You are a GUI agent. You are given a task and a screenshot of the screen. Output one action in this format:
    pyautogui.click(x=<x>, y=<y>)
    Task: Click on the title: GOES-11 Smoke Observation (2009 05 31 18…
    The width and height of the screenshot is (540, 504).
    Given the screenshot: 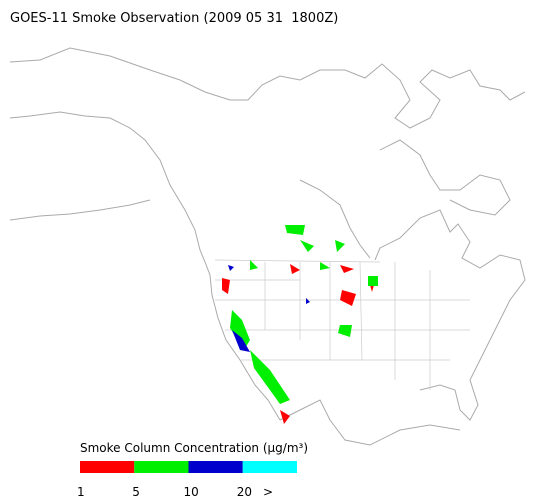 What is the action you would take?
    pyautogui.click(x=174, y=18)
    